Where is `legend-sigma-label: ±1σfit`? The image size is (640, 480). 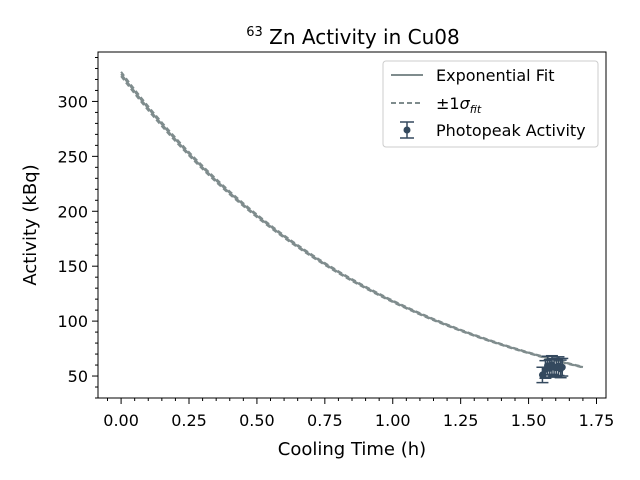 legend-sigma-label: ±1σfit is located at coordinates (459, 105).